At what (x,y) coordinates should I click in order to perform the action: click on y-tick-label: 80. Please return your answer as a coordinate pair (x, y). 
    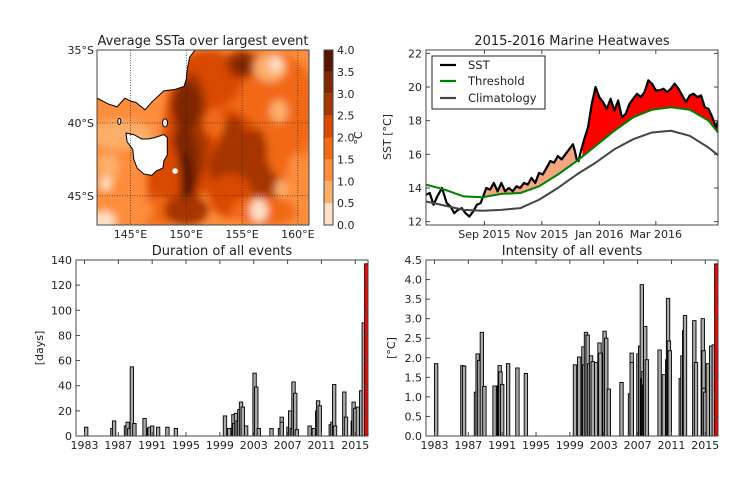
    Looking at the image, I should click on (65, 335).